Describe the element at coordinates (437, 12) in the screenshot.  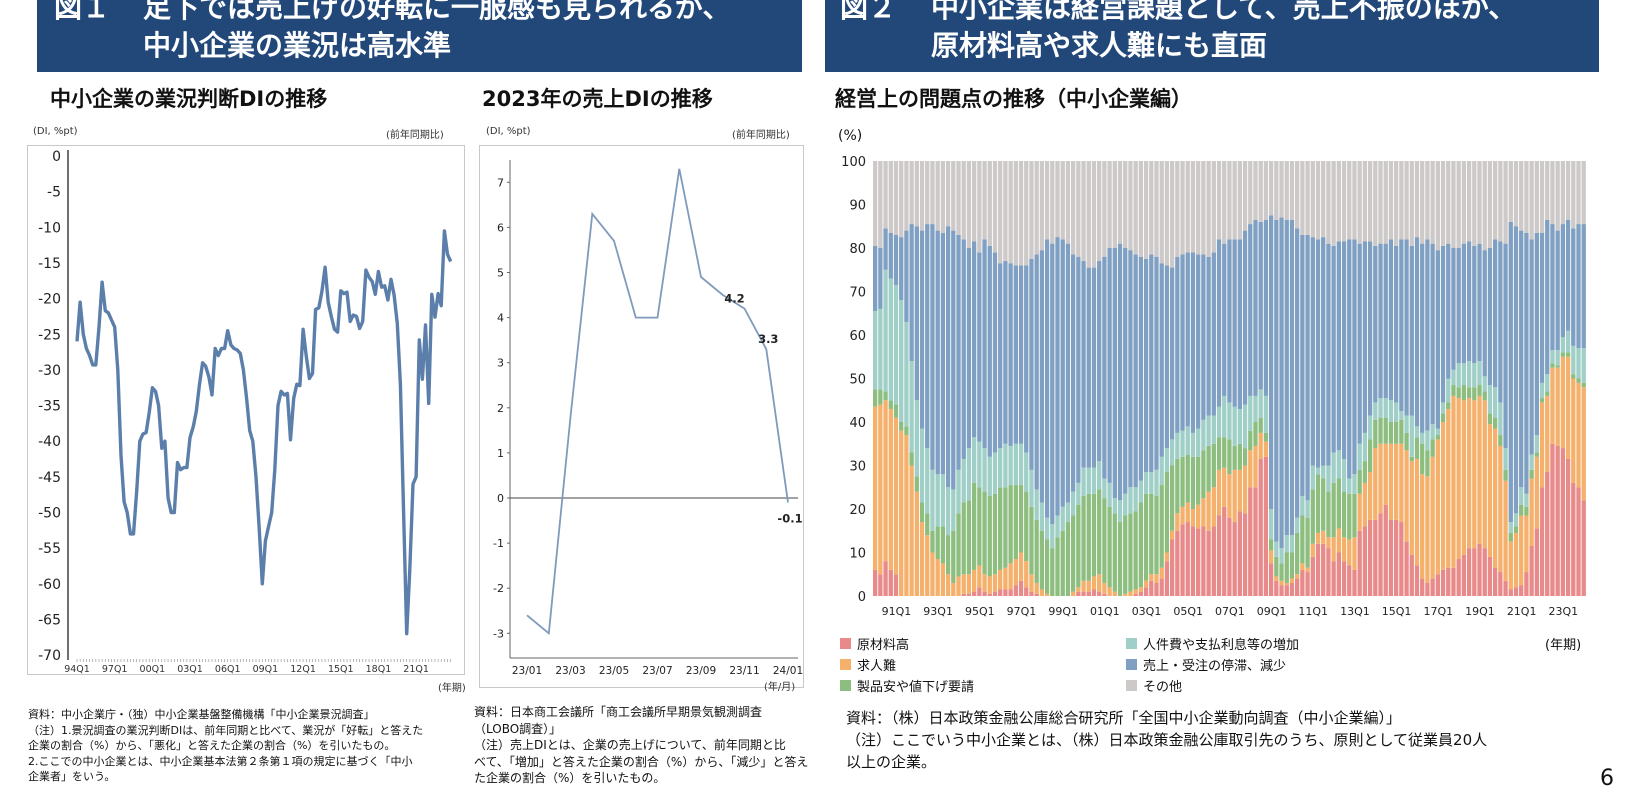
I see `figure1-heading-line1: 足下では売上げの好転に一服感も見られるが、` at that location.